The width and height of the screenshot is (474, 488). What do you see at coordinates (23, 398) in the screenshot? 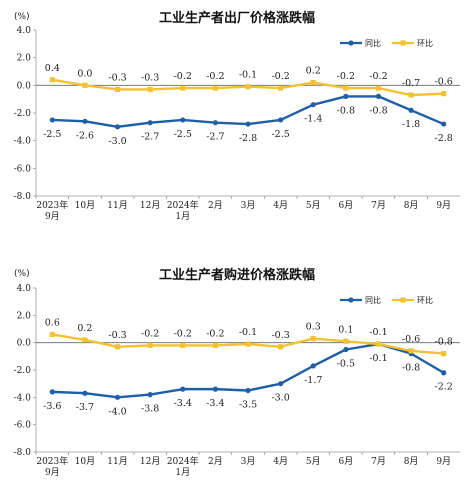
I see `y-tick-label: -4.0` at bounding box center [23, 398].